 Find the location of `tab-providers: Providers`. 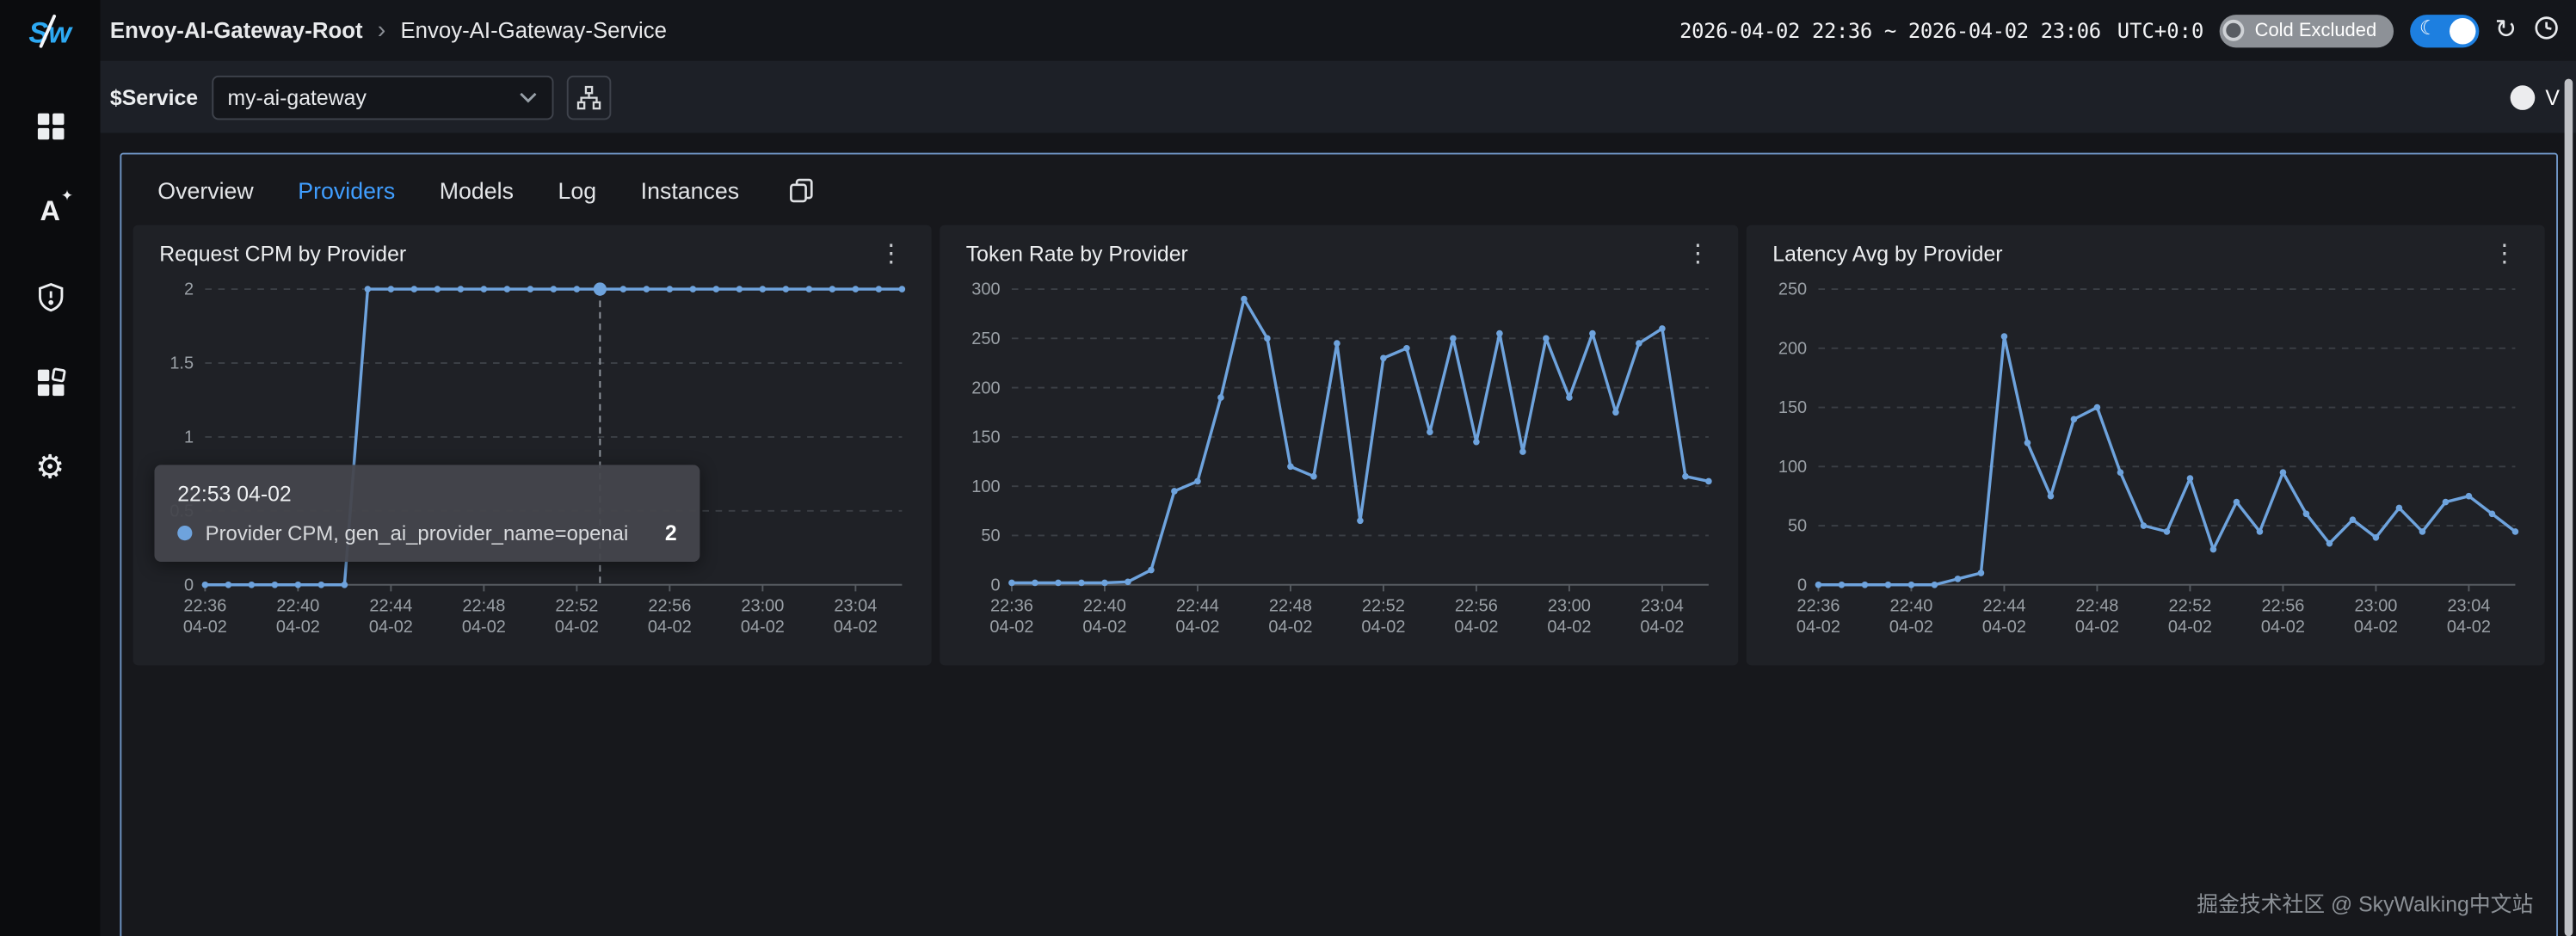

tab-providers: Providers is located at coordinates (347, 191).